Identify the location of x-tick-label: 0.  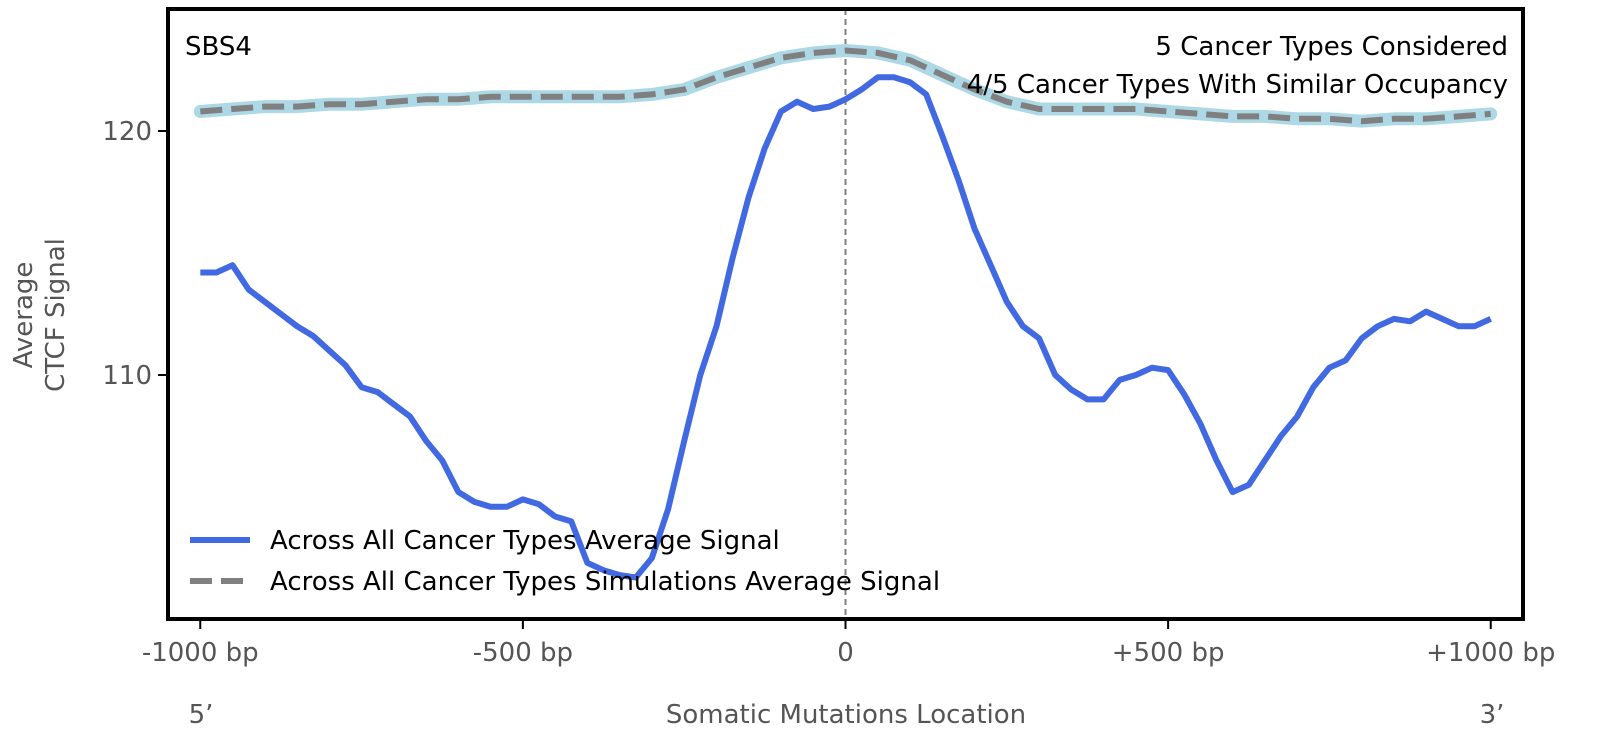
(845, 653).